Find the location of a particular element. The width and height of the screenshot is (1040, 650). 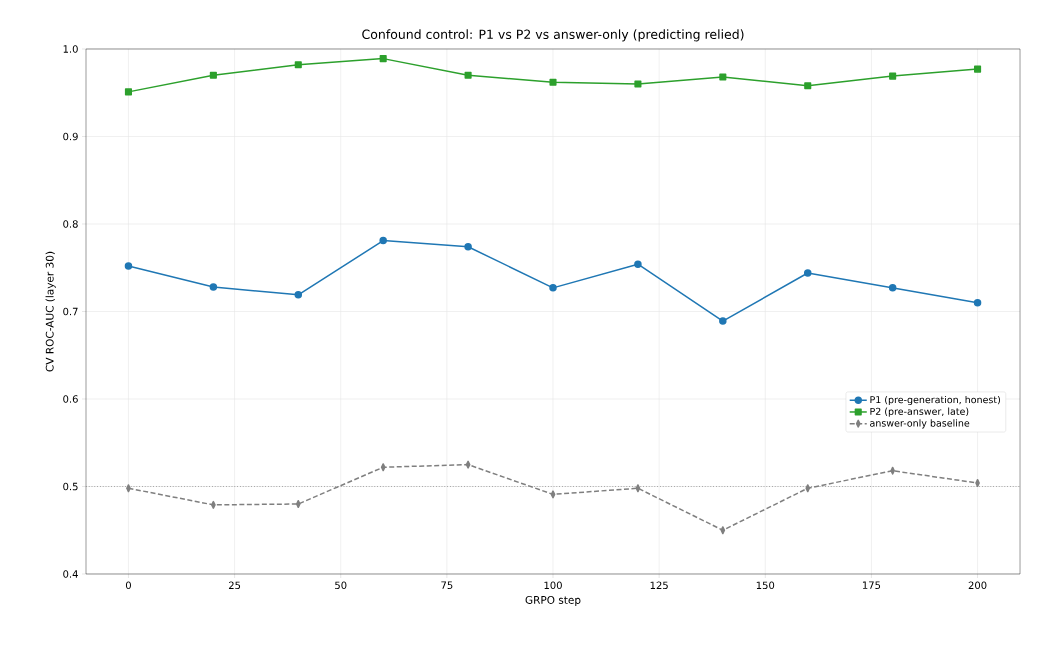

x-tick-label: 175 is located at coordinates (871, 585).